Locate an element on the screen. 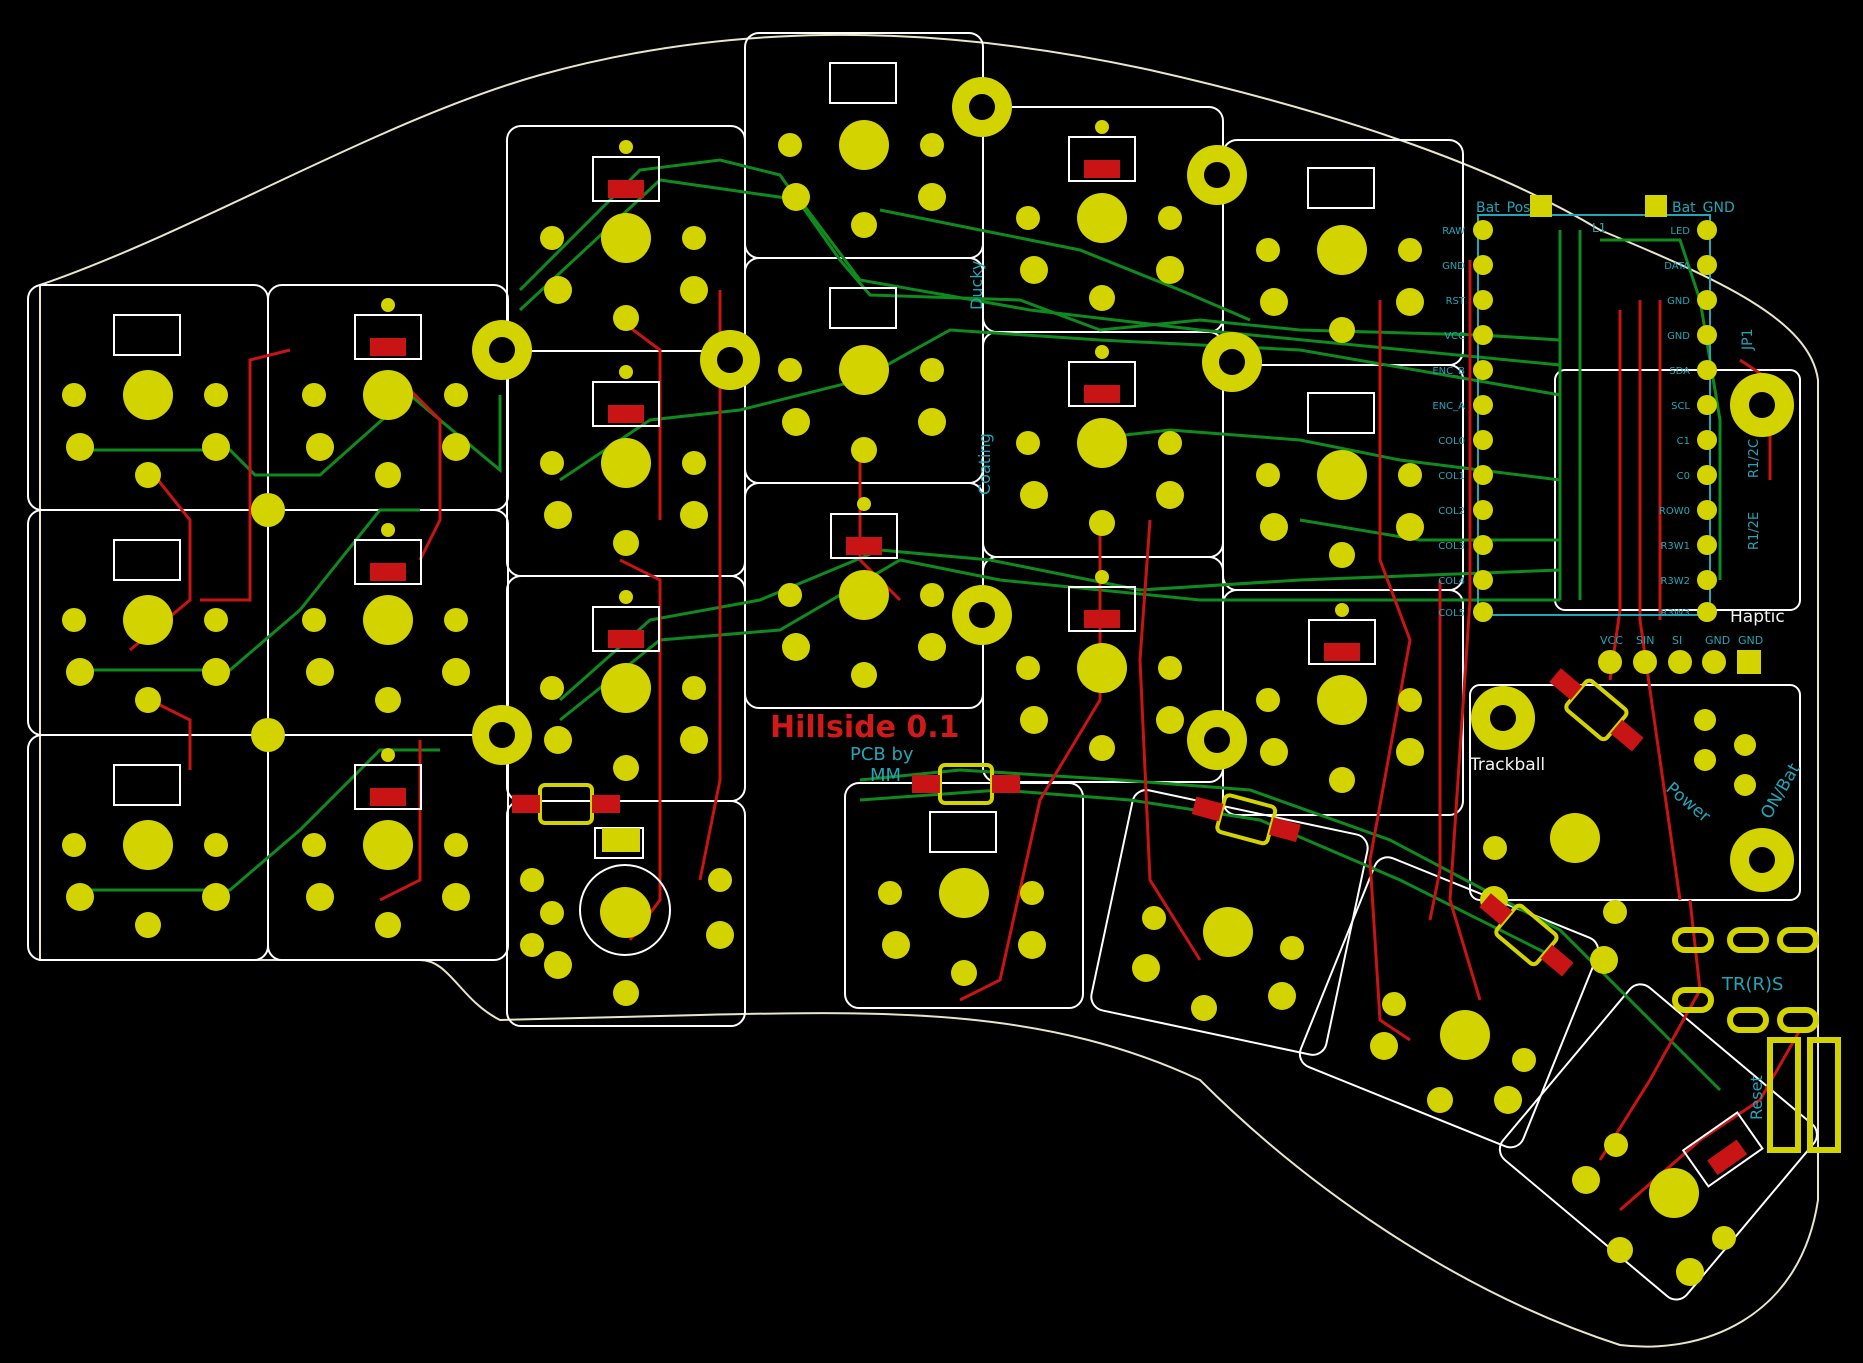 Image resolution: width=1863 pixels, height=1363 pixels. svg-text: ENC_B is located at coordinates (1448, 371).